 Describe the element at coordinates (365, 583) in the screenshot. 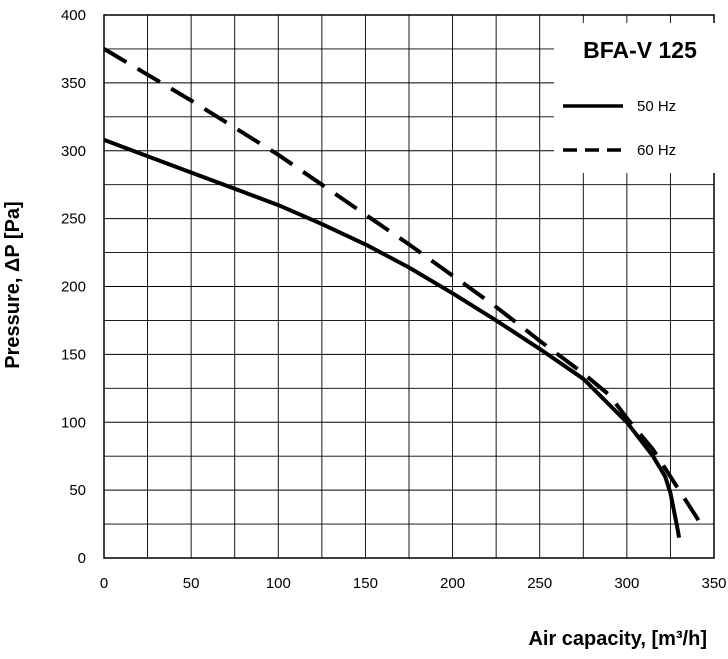

I see `x-tick-label: 150` at that location.